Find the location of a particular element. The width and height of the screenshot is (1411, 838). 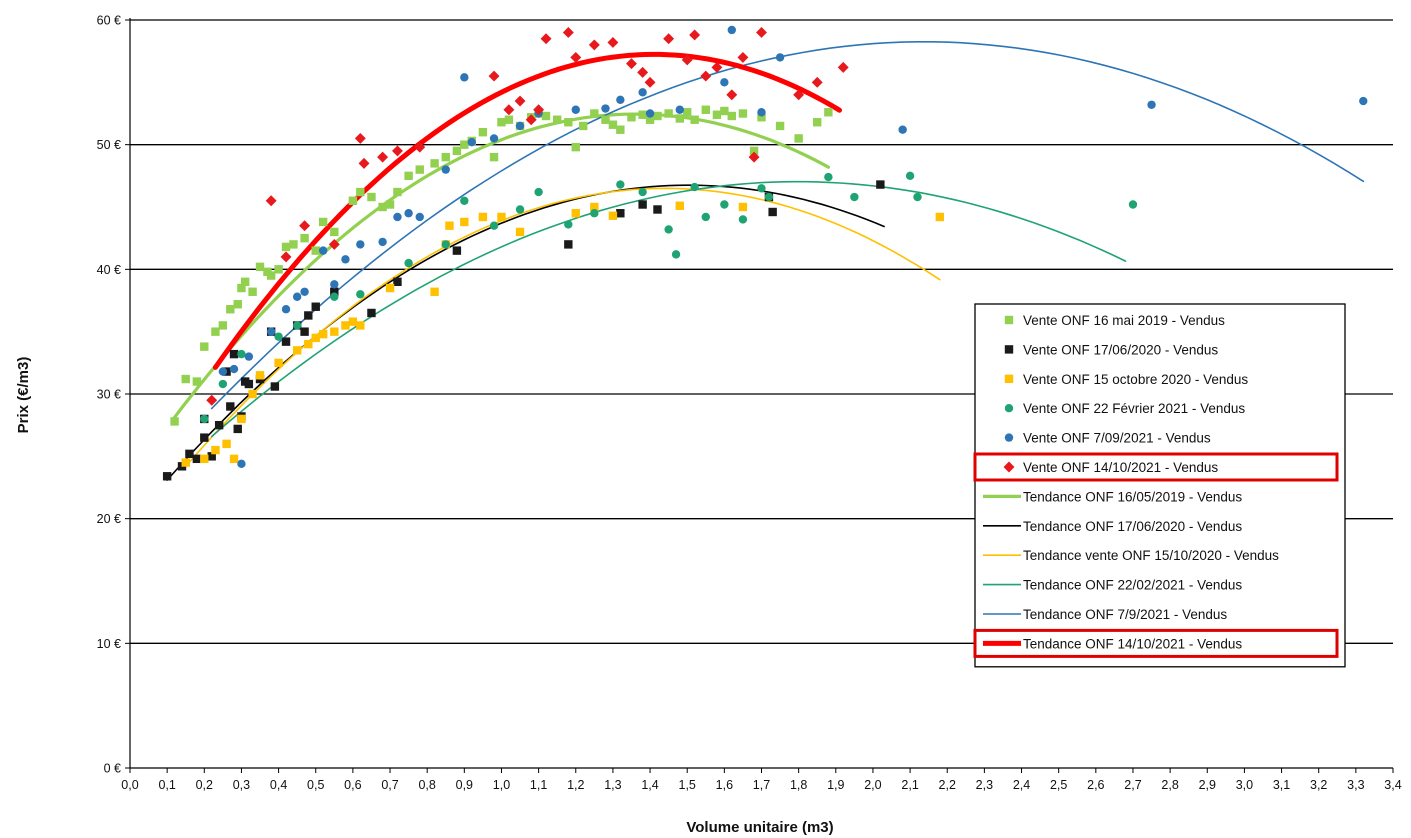

x-tick-label: 1,9 is located at coordinates (835, 785).